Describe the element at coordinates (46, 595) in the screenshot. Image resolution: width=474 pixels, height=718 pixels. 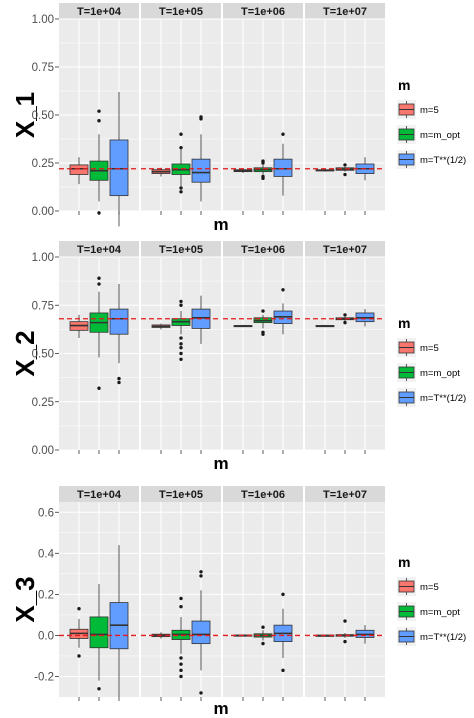
I see `y-tick-label: 0.2` at that location.